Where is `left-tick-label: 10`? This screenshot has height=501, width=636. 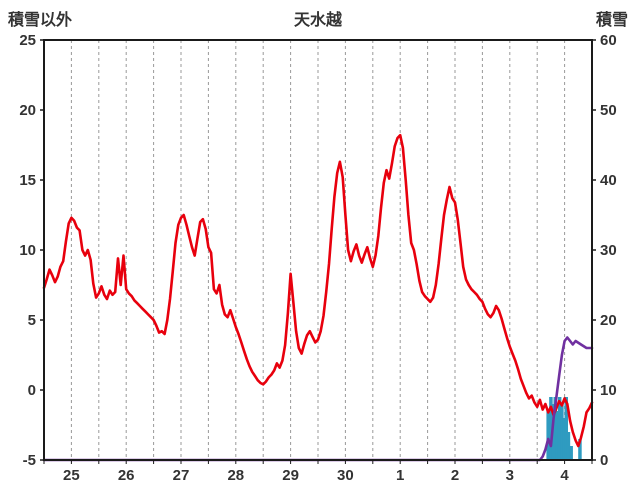 left-tick-label: 10 is located at coordinates (27, 250).